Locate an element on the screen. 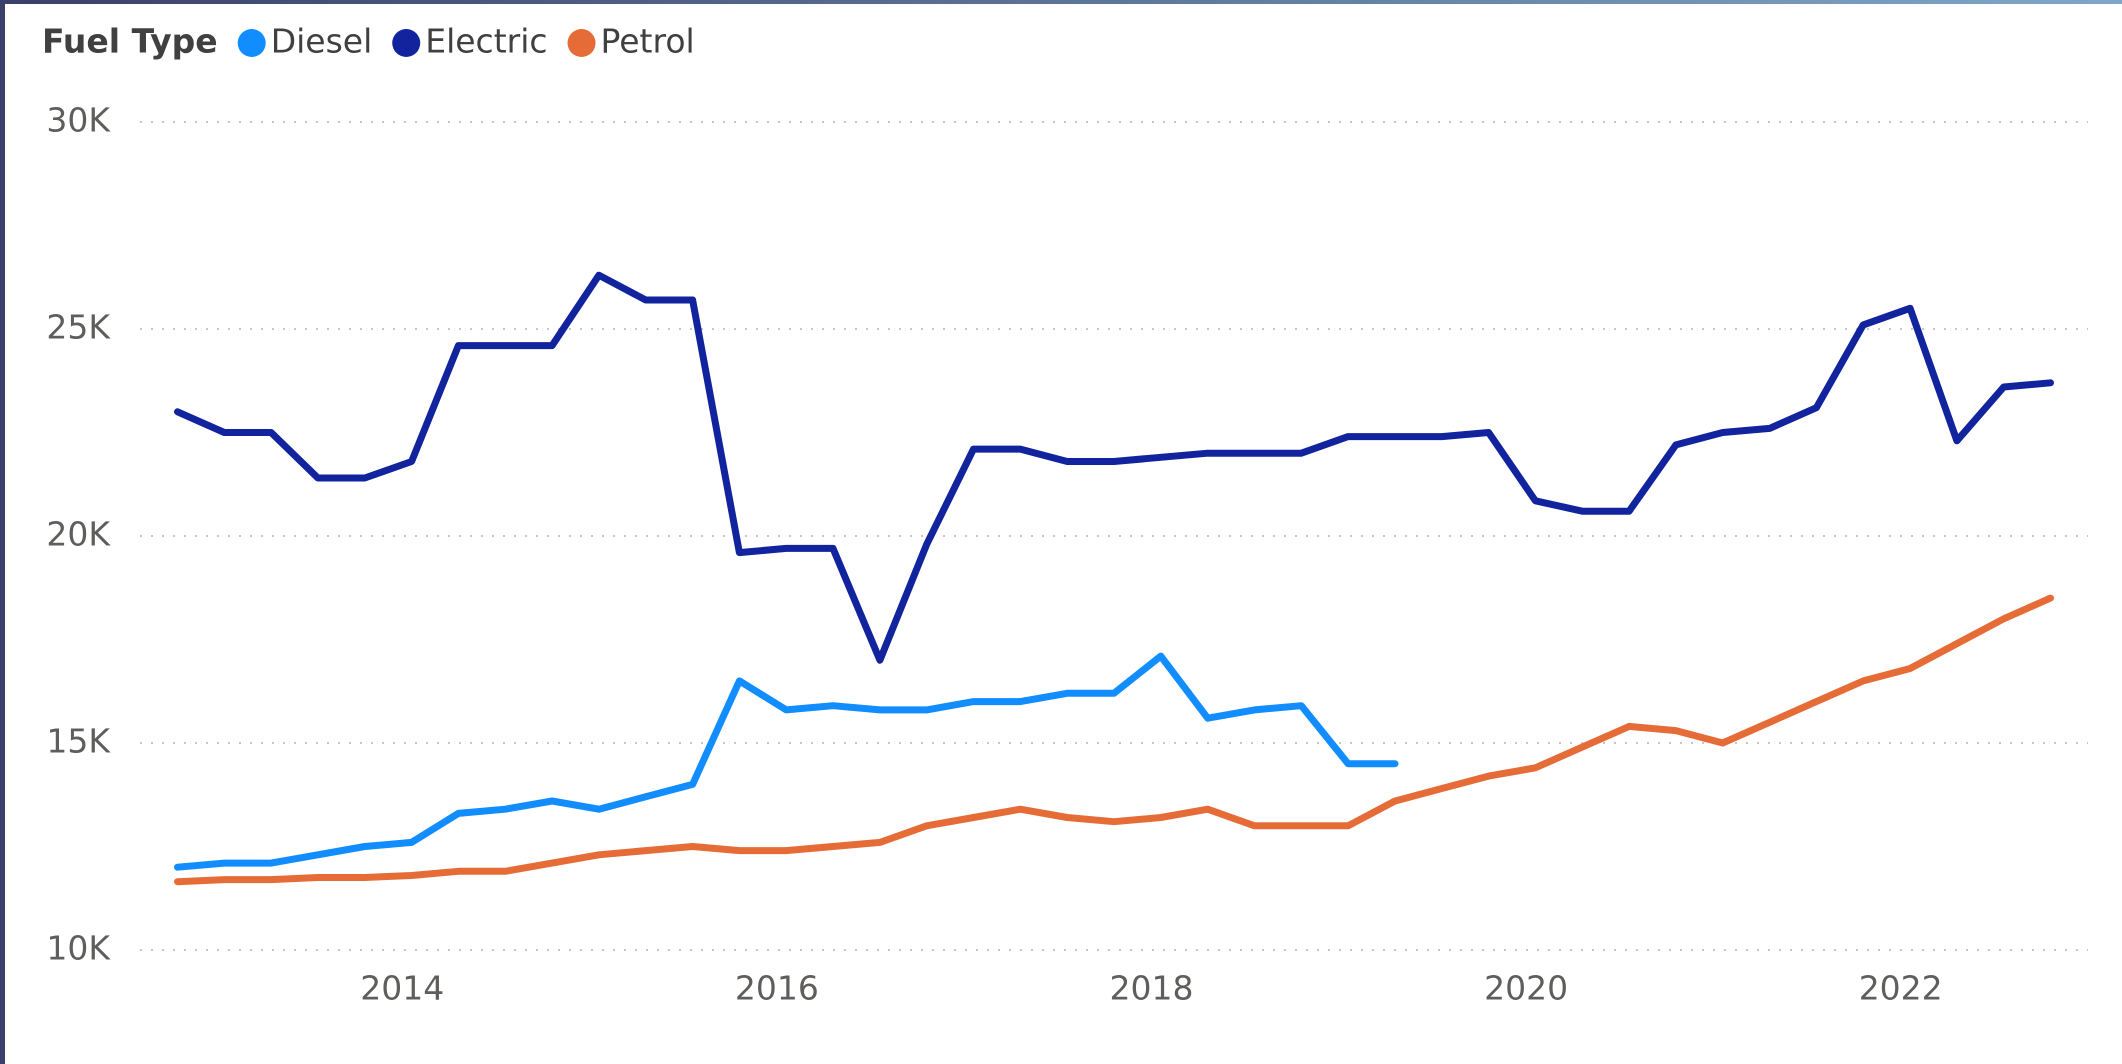  x-tick-label: 2018 is located at coordinates (1151, 988).